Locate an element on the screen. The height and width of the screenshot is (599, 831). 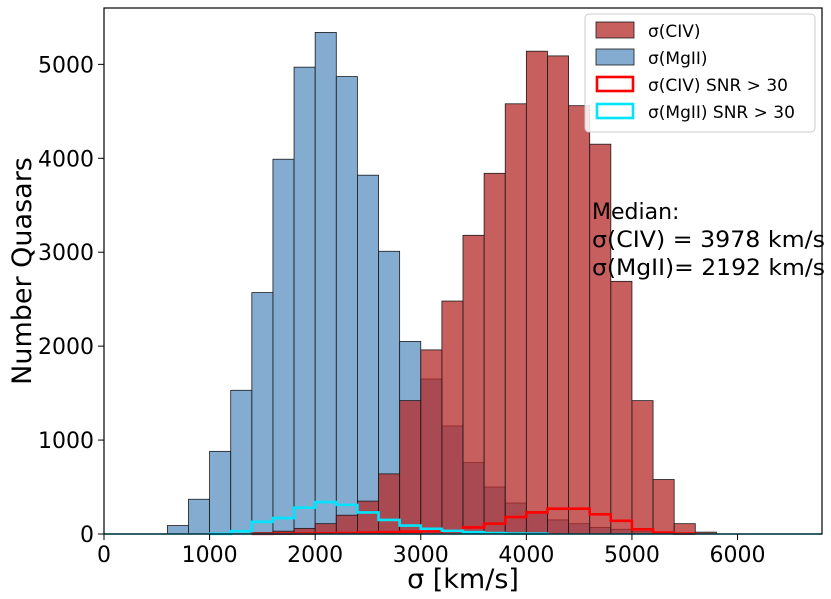
x-tick-label: 1000 is located at coordinates (210, 555).